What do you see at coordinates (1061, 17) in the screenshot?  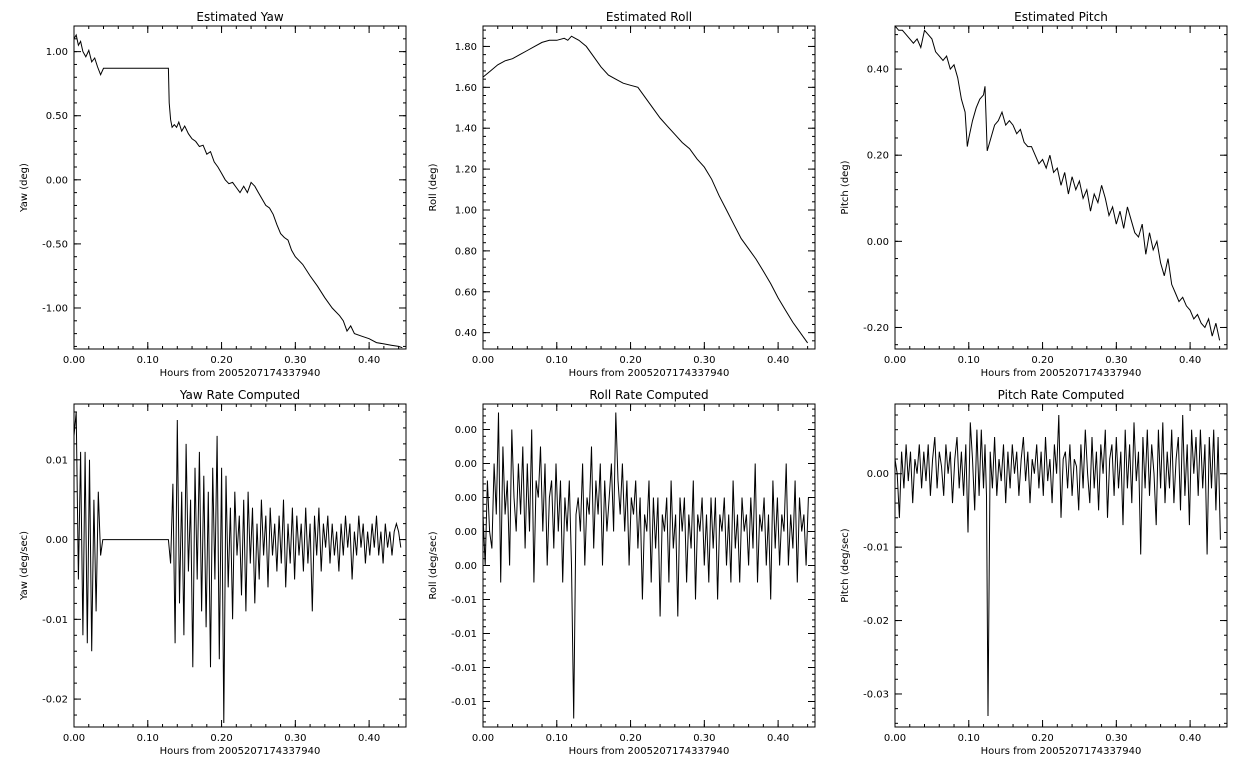 I see `chart-title-pitch: Estimated Pitch` at bounding box center [1061, 17].